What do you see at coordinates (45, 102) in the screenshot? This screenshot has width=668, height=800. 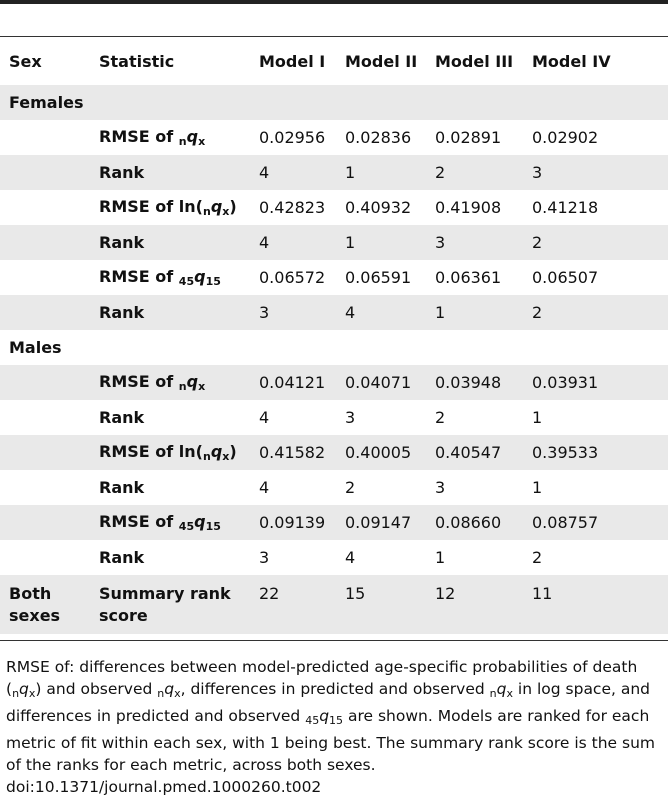 I see `section-label-females: Females` at bounding box center [45, 102].